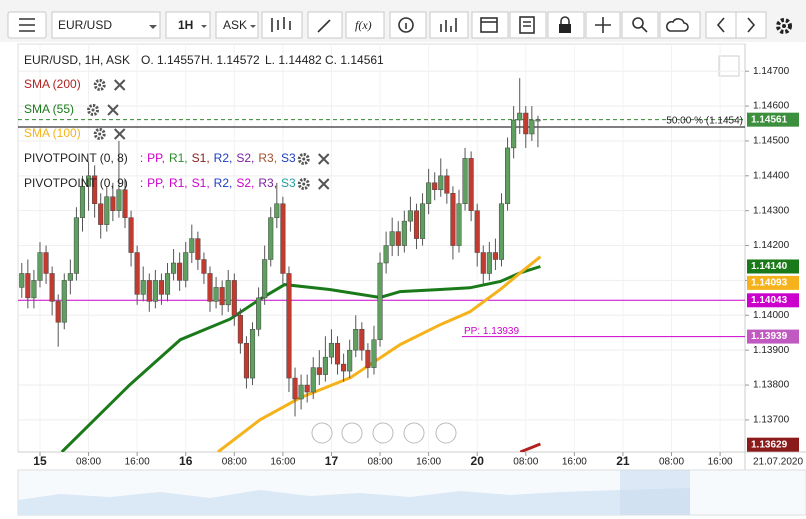  I want to click on y-tick-label: 1.14200, so click(771, 245).